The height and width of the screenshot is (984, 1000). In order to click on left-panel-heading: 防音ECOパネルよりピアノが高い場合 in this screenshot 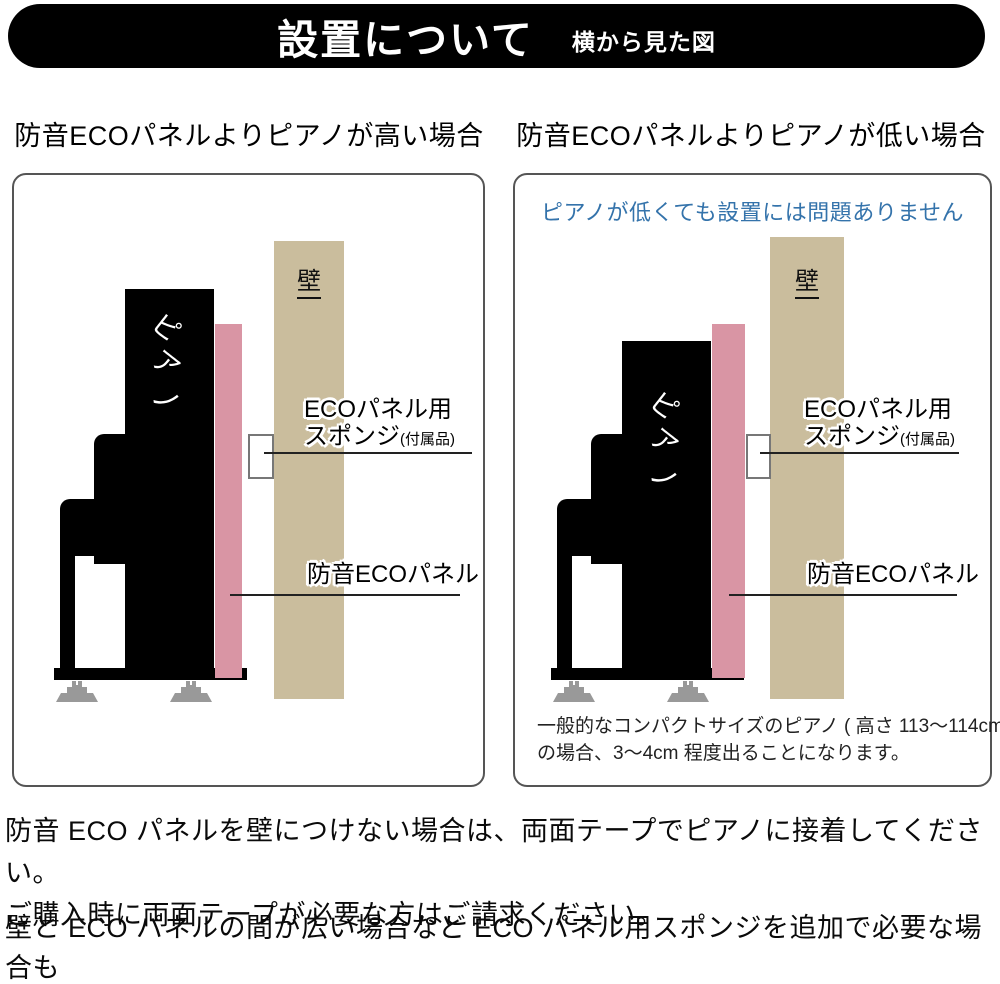, I will do `click(249, 136)`.